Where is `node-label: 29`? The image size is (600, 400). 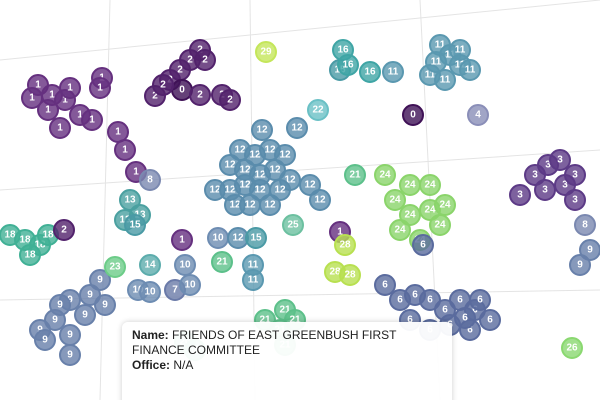
node-label: 29 is located at coordinates (266, 52).